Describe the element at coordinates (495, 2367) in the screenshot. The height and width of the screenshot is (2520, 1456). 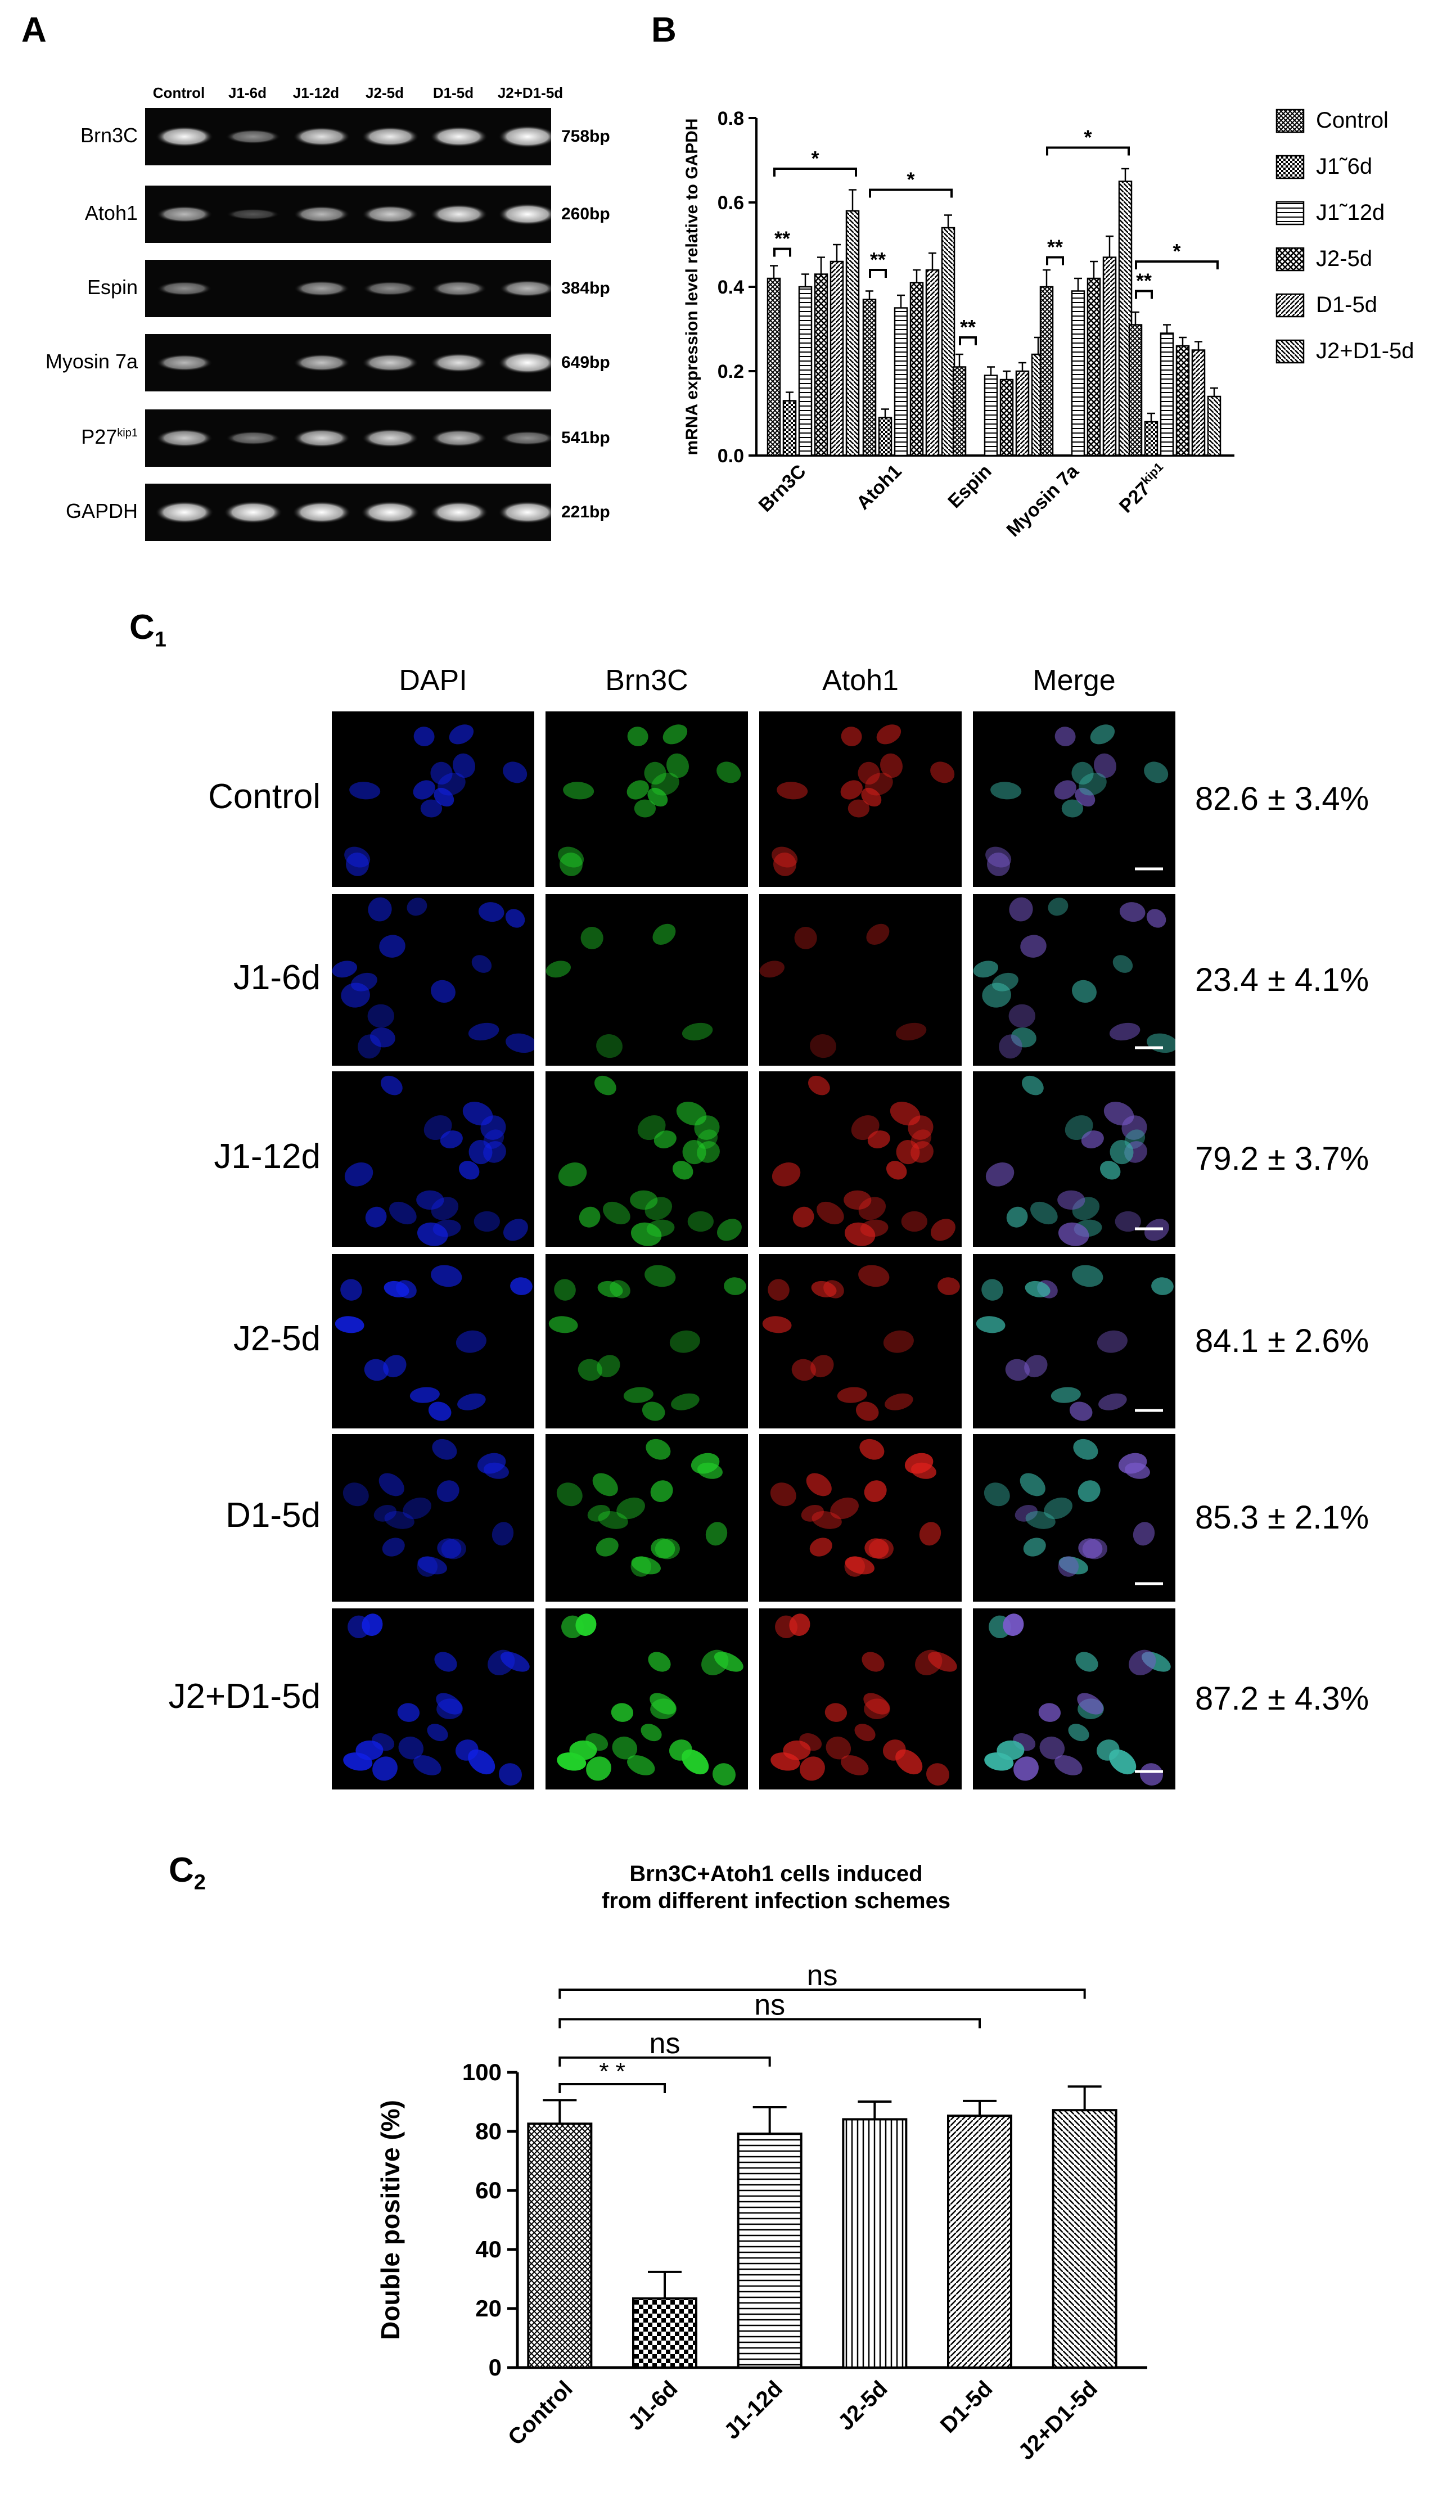
I see `y-tick-label: 0` at that location.